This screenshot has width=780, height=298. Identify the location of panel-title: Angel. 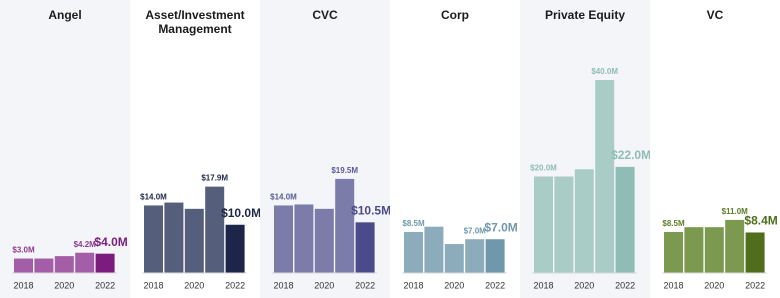
(65, 15).